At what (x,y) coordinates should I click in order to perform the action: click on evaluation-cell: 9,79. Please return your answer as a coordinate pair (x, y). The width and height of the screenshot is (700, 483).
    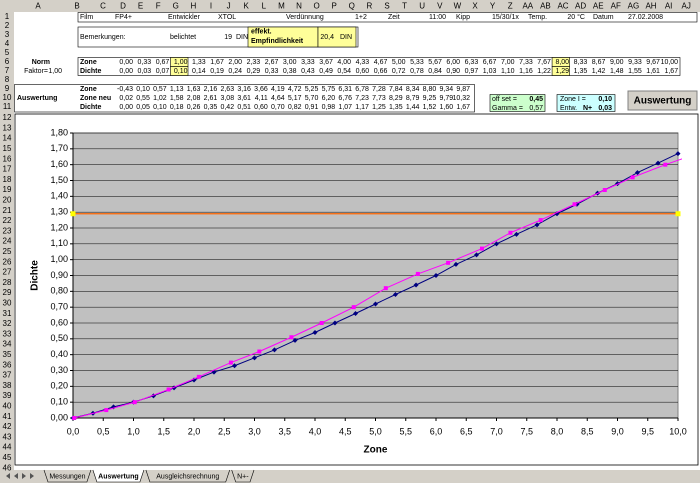
    Looking at the image, I should click on (447, 98).